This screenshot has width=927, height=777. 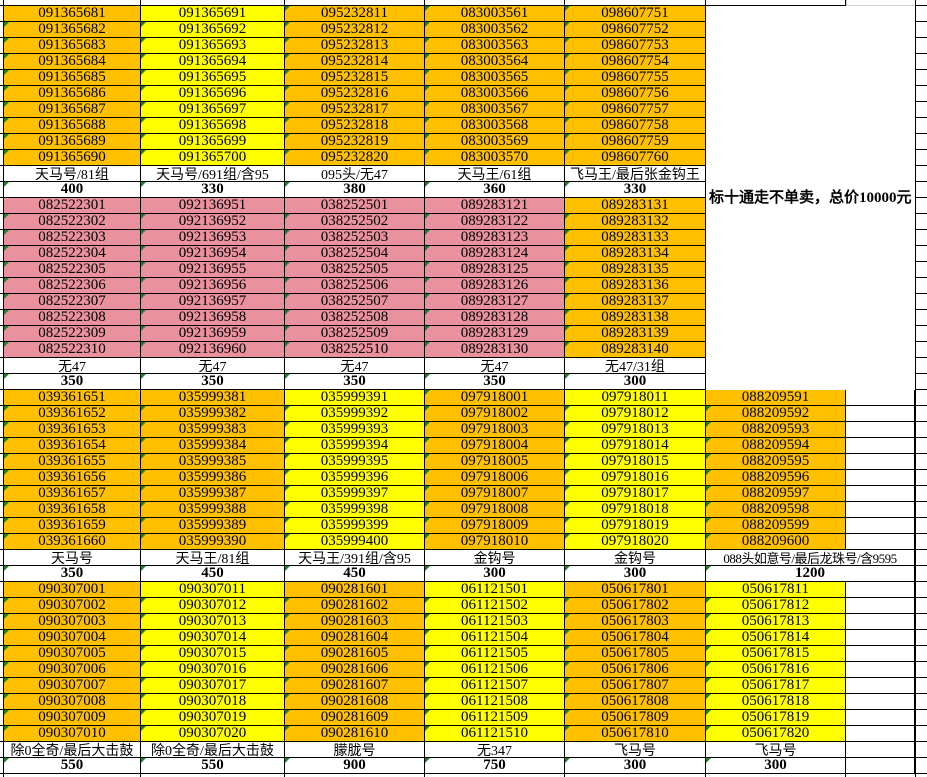 What do you see at coordinates (72, 461) in the screenshot?
I see `phone-cell: 039361655` at bounding box center [72, 461].